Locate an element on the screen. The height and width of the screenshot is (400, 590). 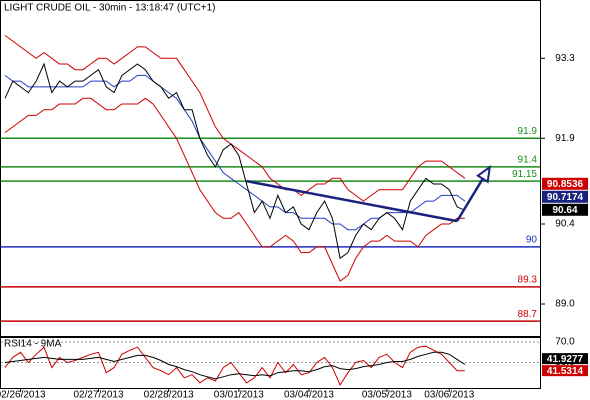
rsi-title: RSI14 - 9MA is located at coordinates (33, 344).